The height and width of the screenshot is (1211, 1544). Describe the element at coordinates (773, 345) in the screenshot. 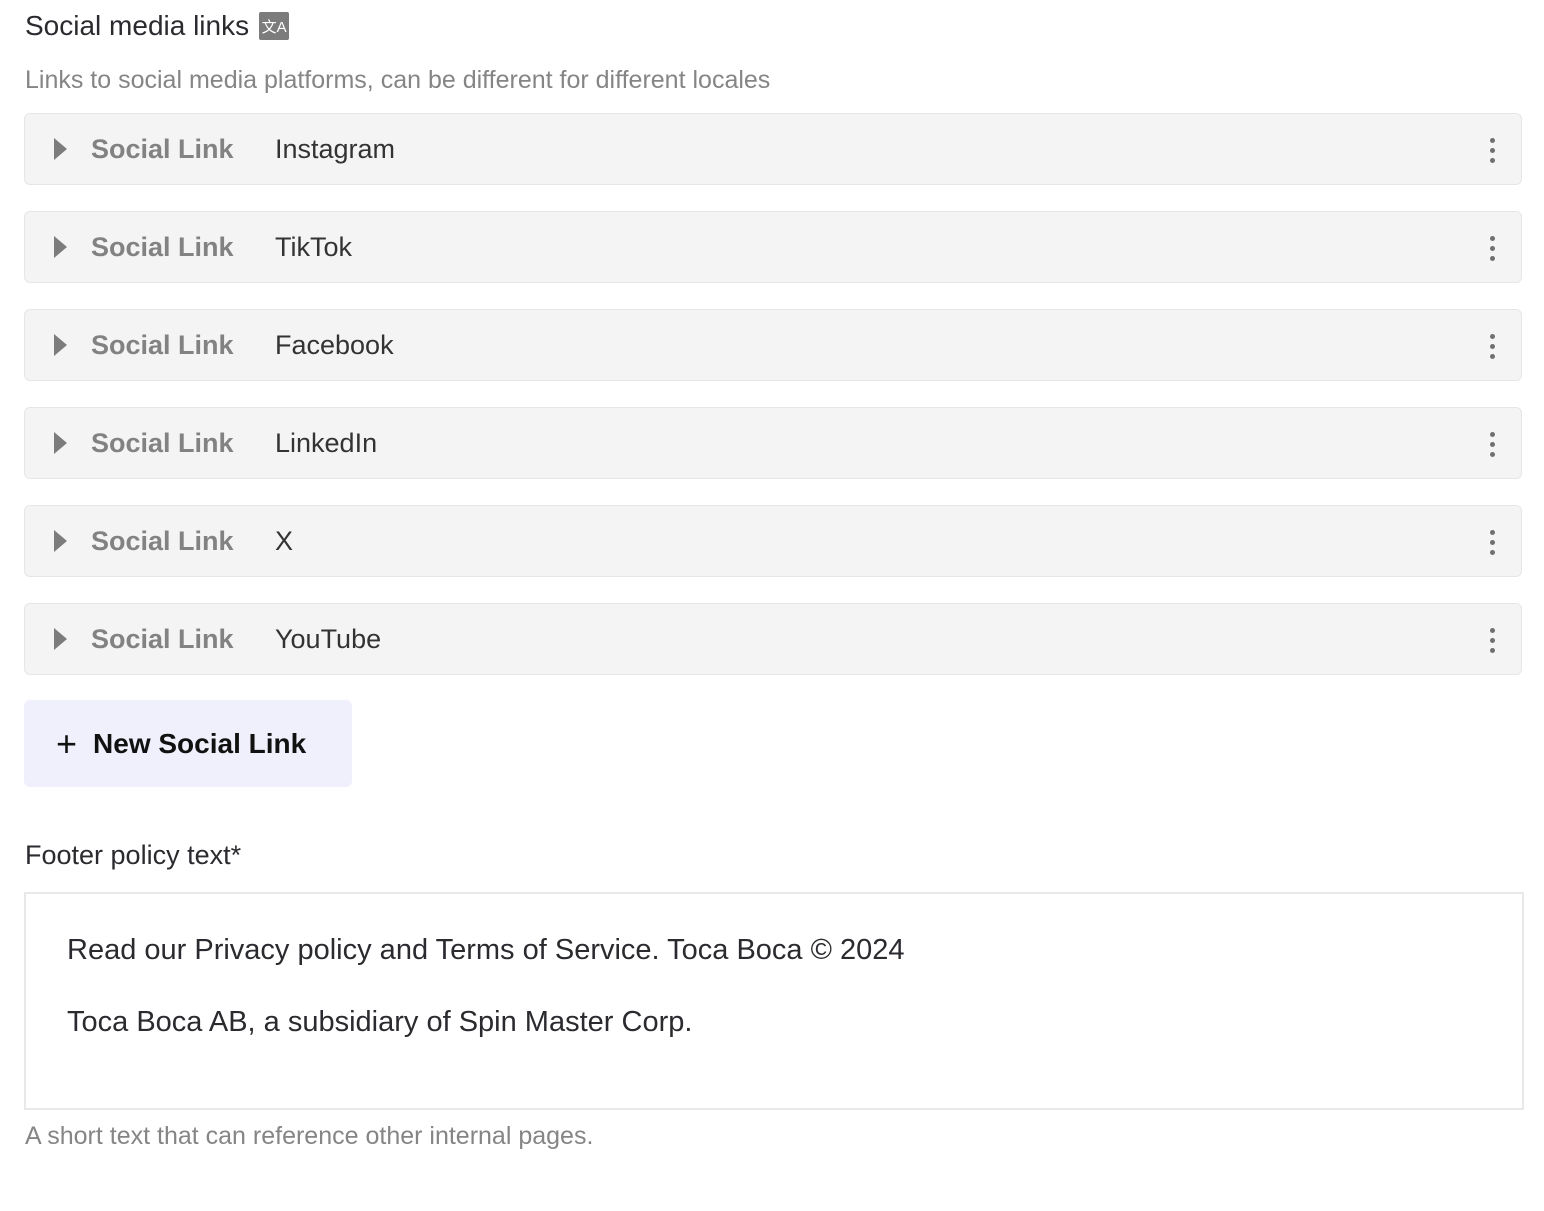

I see `social-link-row: Social Link Facebook` at that location.